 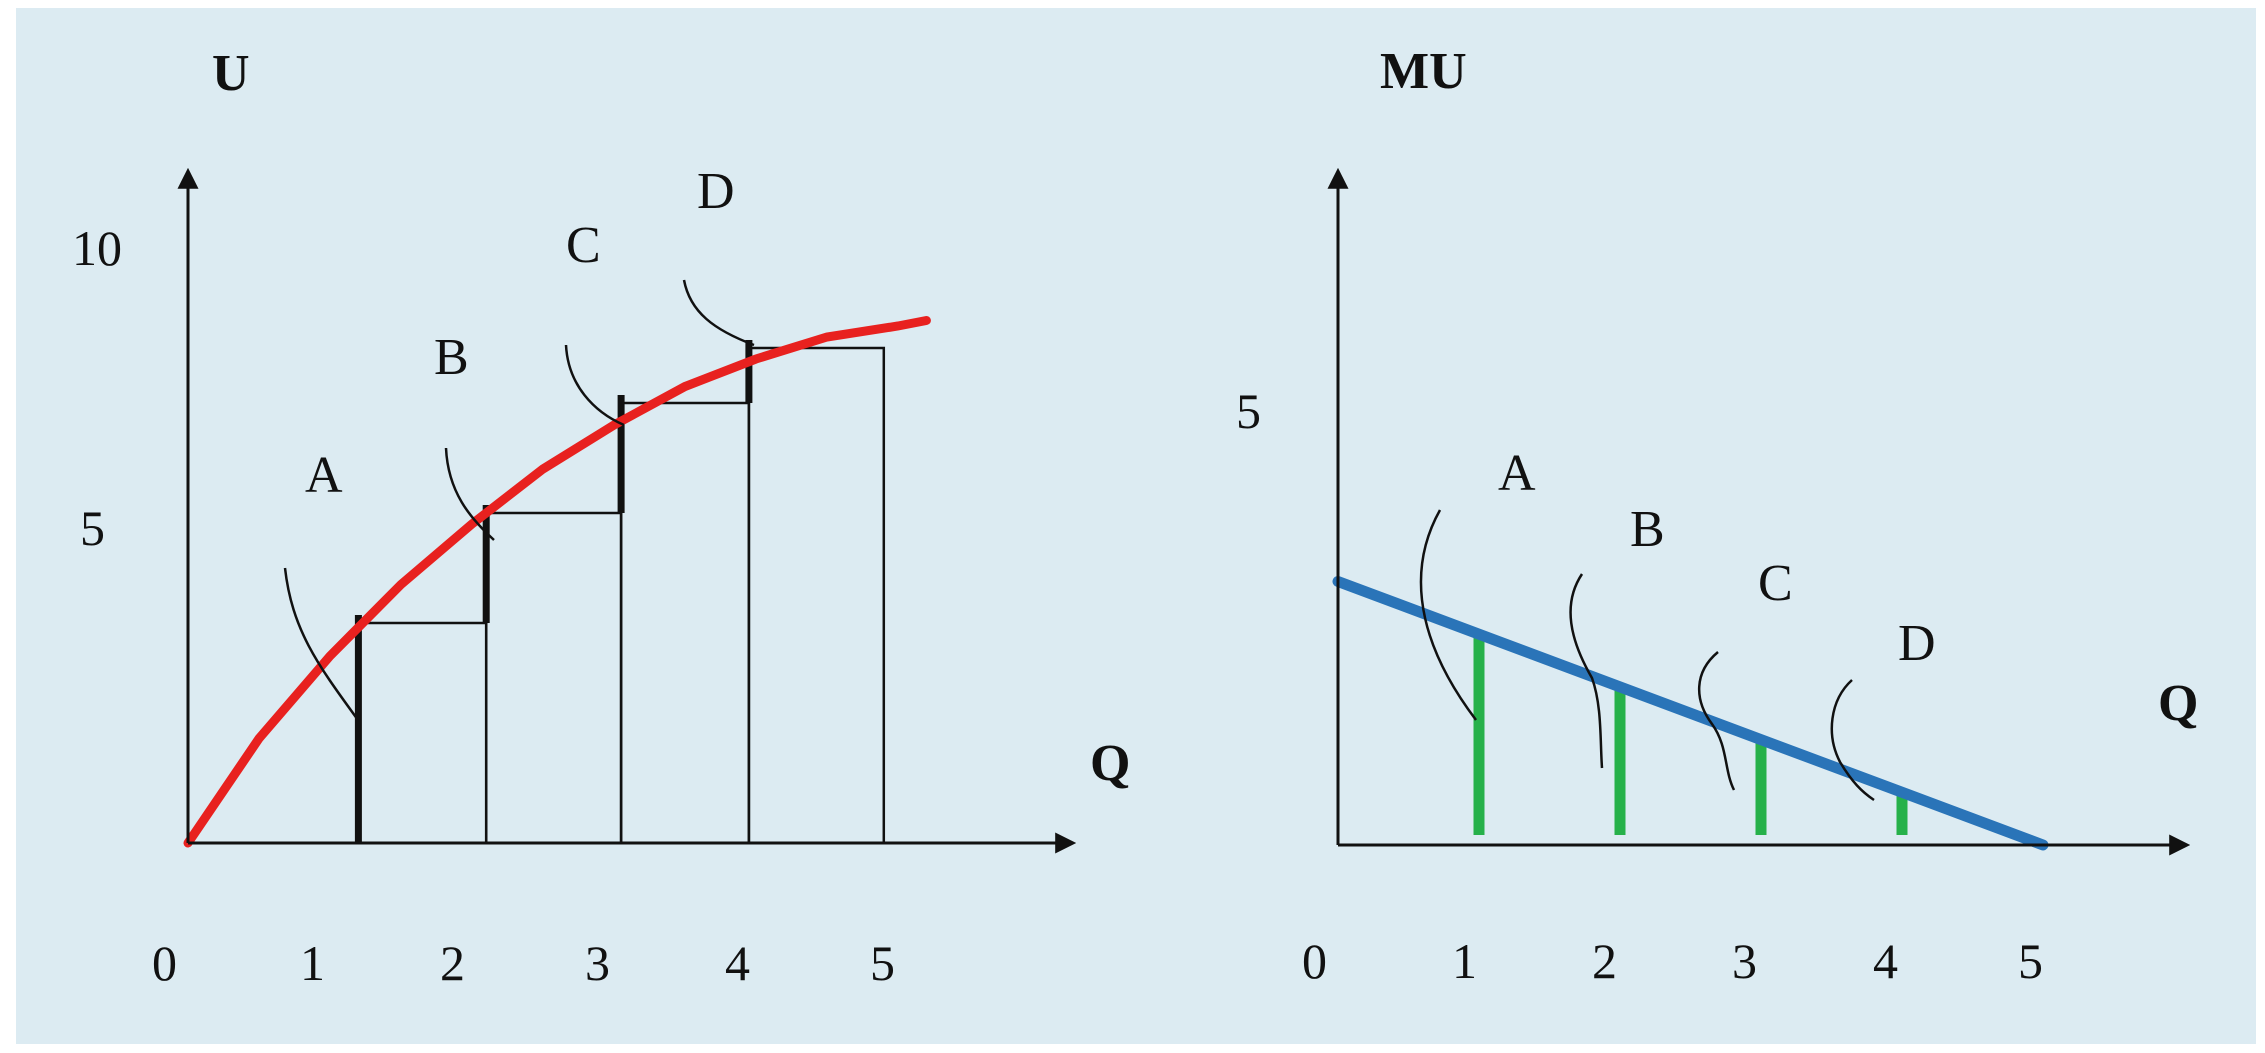 I want to click on y-axis-label: MU, so click(x=1423, y=71).